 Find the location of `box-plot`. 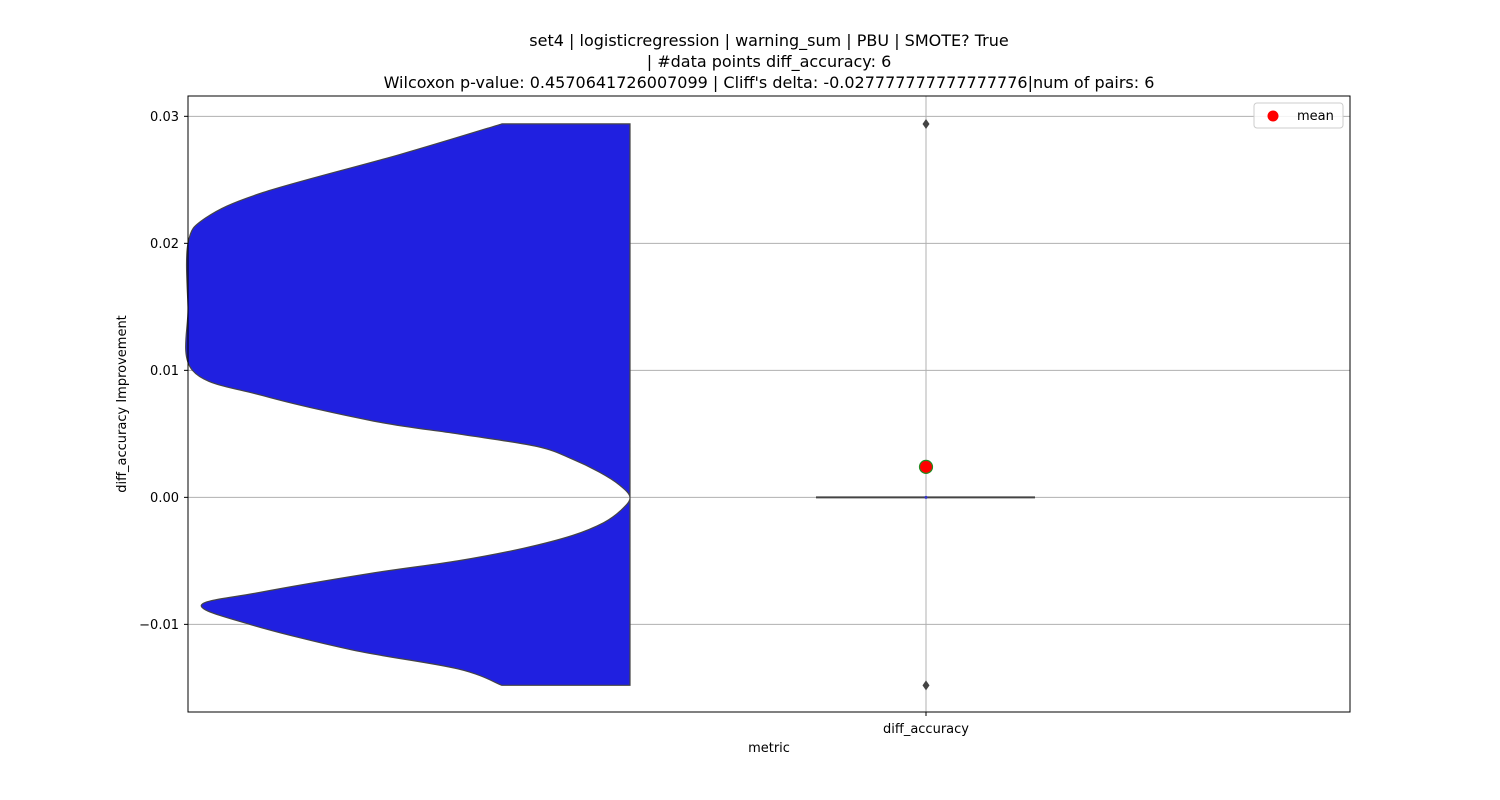

box-plot is located at coordinates (925, 404).